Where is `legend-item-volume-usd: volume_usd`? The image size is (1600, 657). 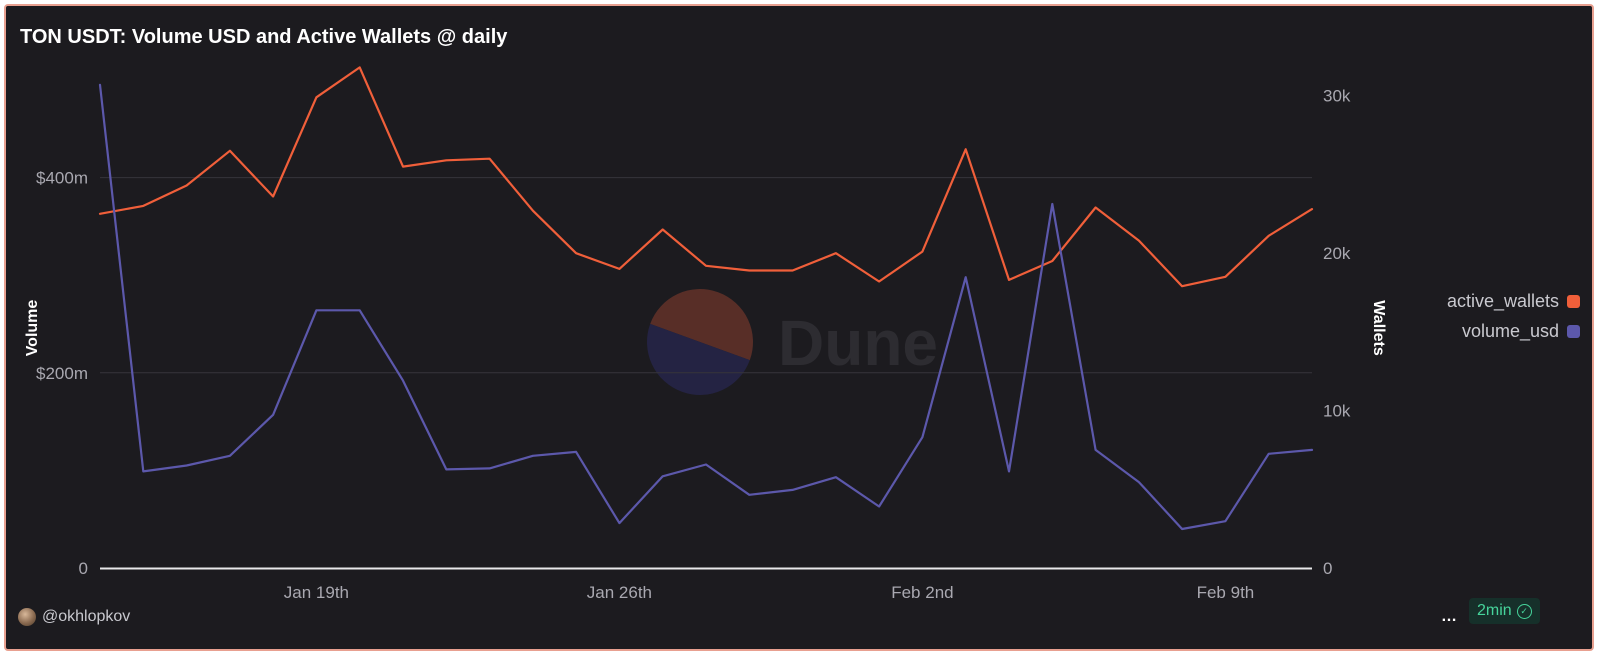
legend-item-volume-usd: volume_usd is located at coordinates (1513, 331).